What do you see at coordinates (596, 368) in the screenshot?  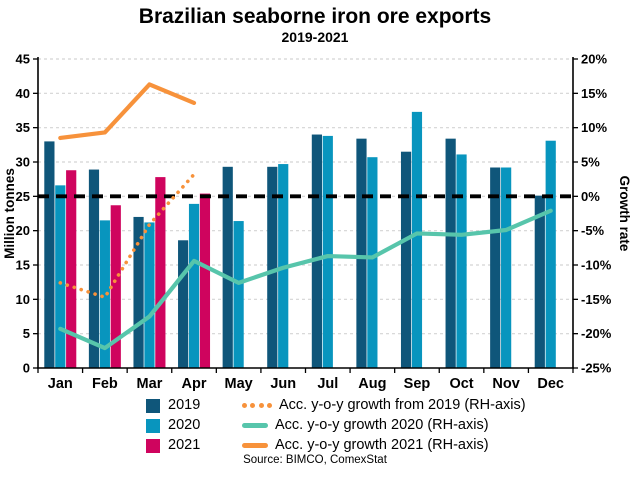 I see `right-axis-tick-label: -25%` at bounding box center [596, 368].